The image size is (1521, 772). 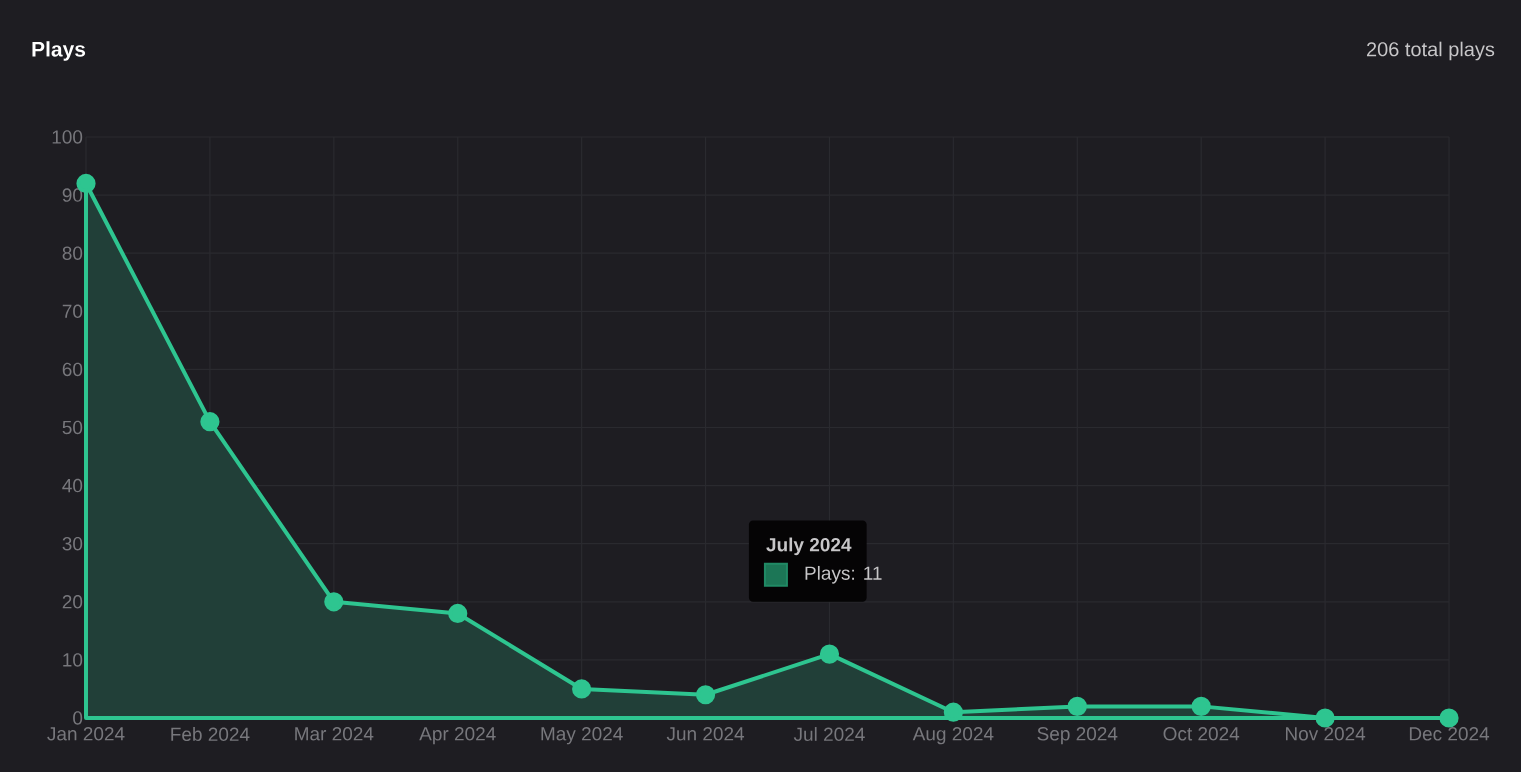 What do you see at coordinates (1449, 734) in the screenshot?
I see `x-tick-label: Dec 2024` at bounding box center [1449, 734].